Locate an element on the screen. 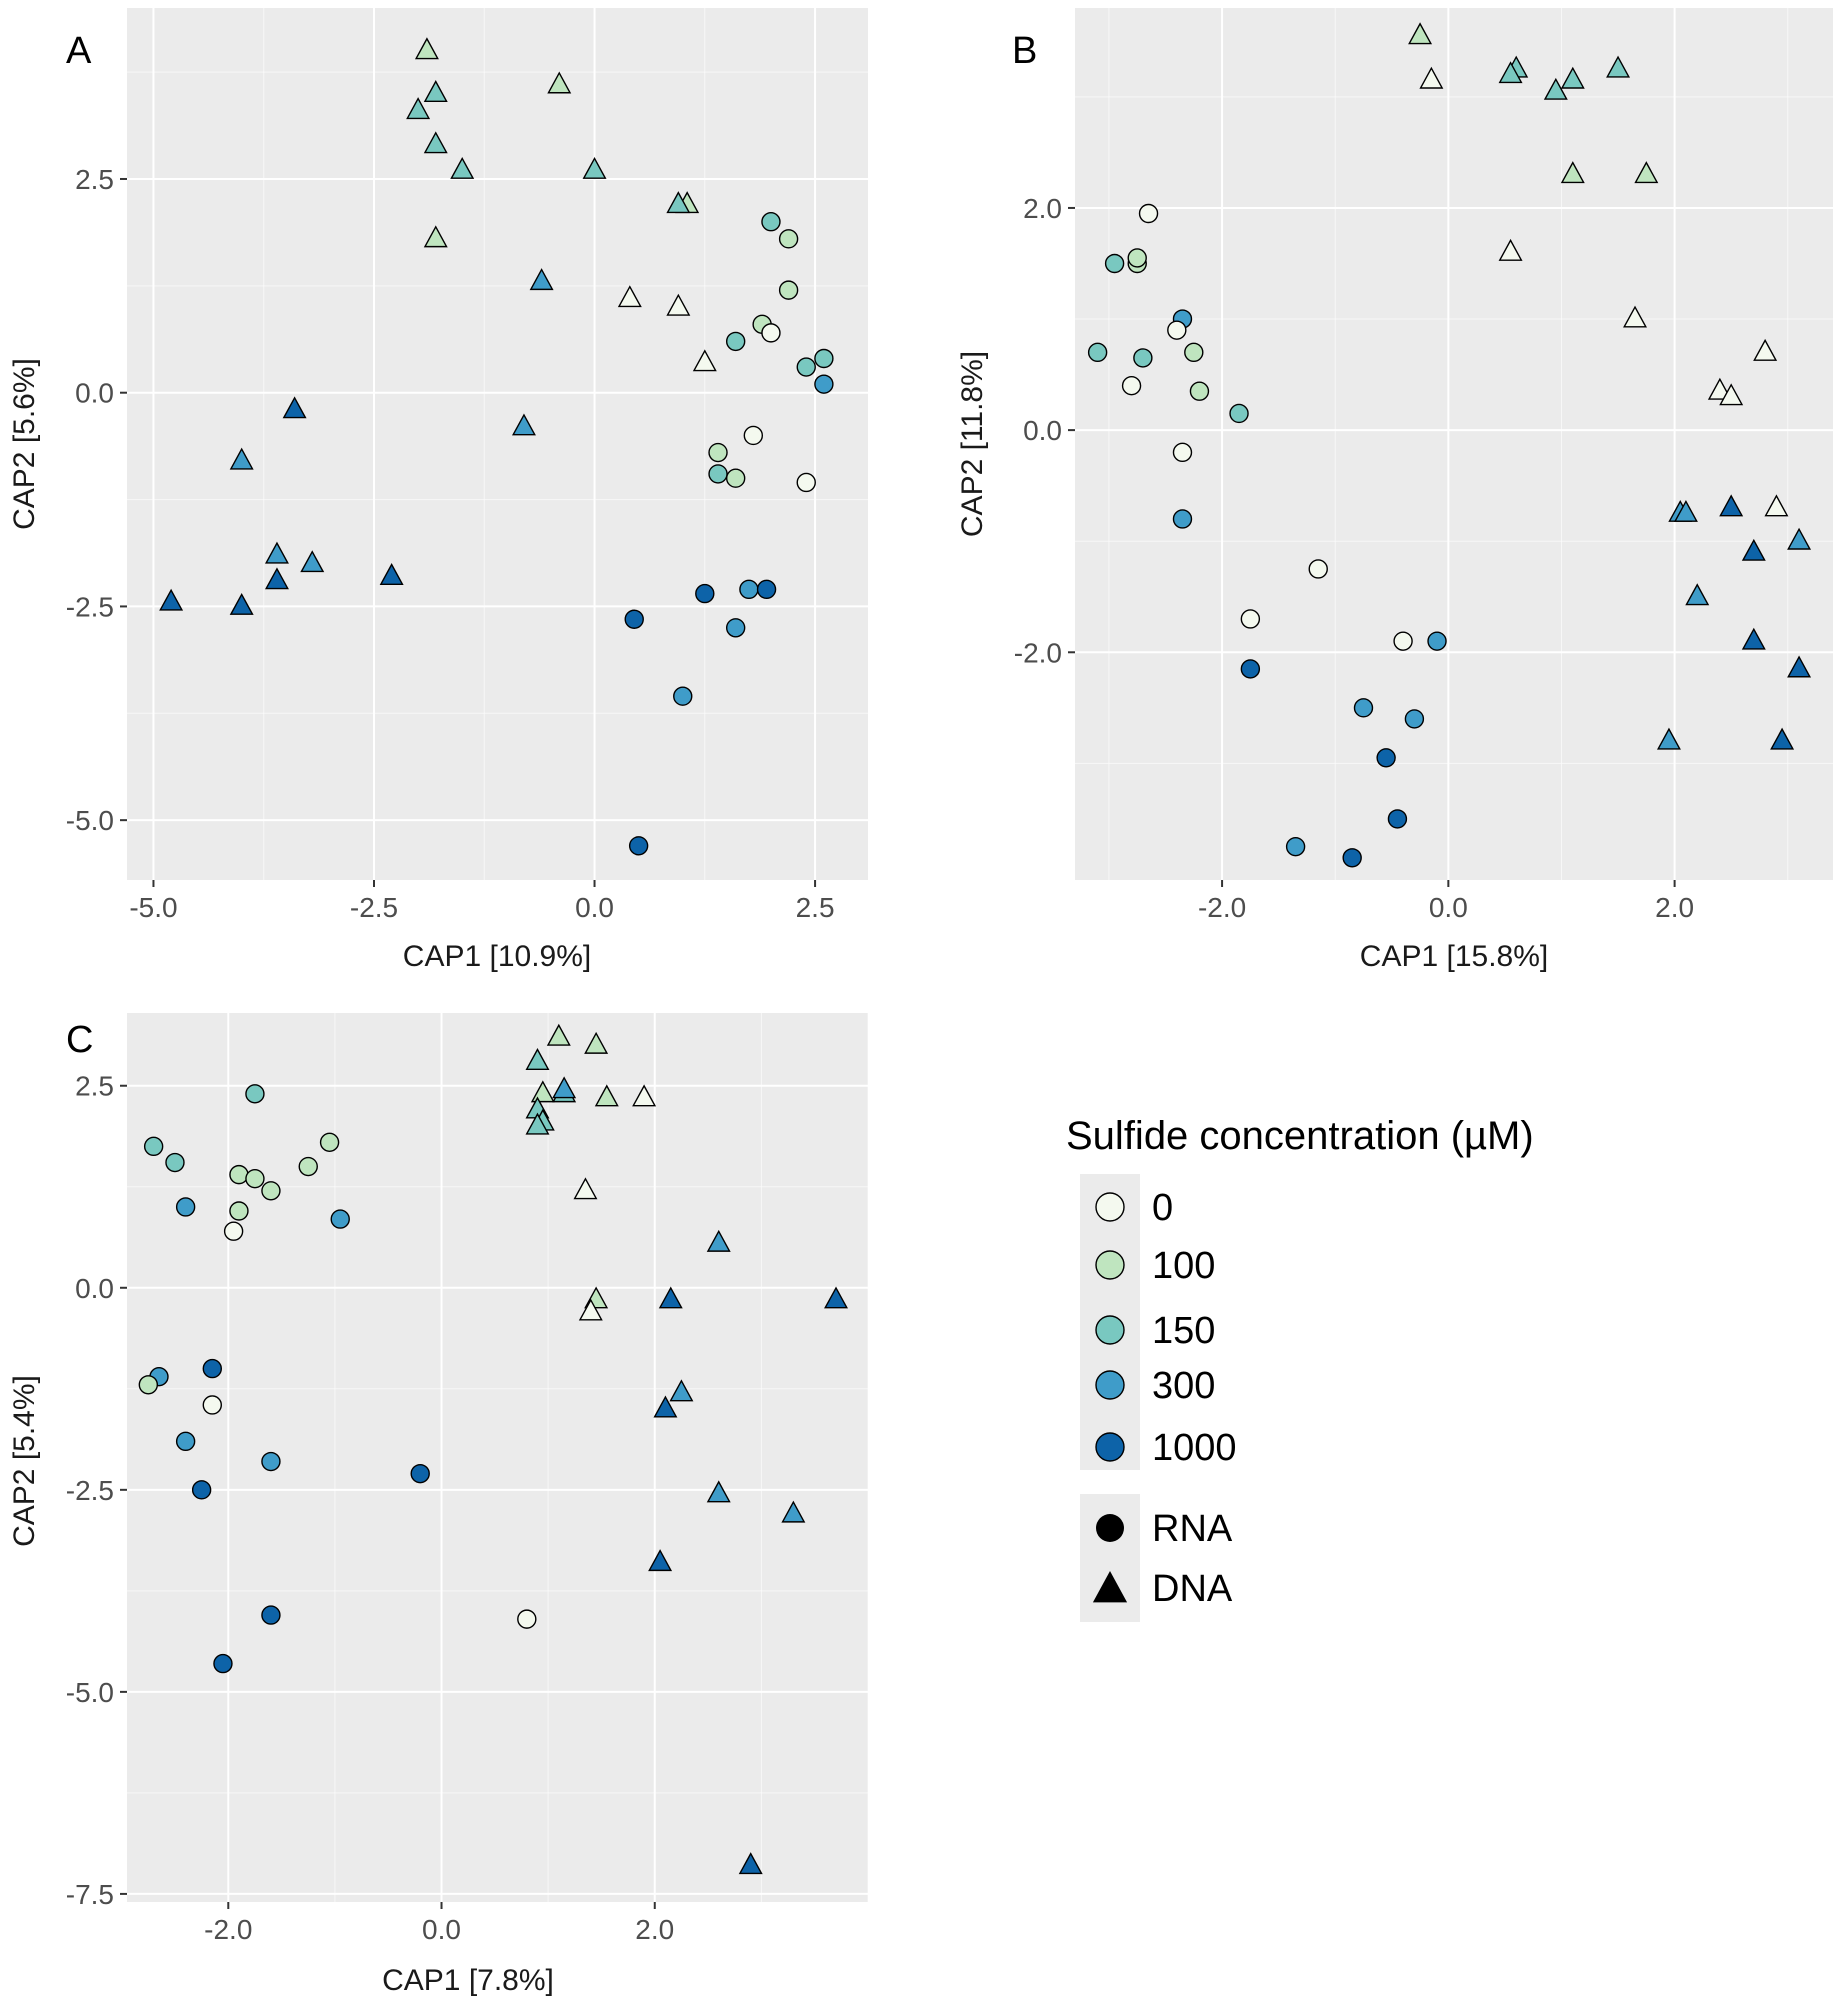 The height and width of the screenshot is (2001, 1835). panel-a-x-ticks: -5.0 -2.5 0.0 2.5 is located at coordinates (482, 901).